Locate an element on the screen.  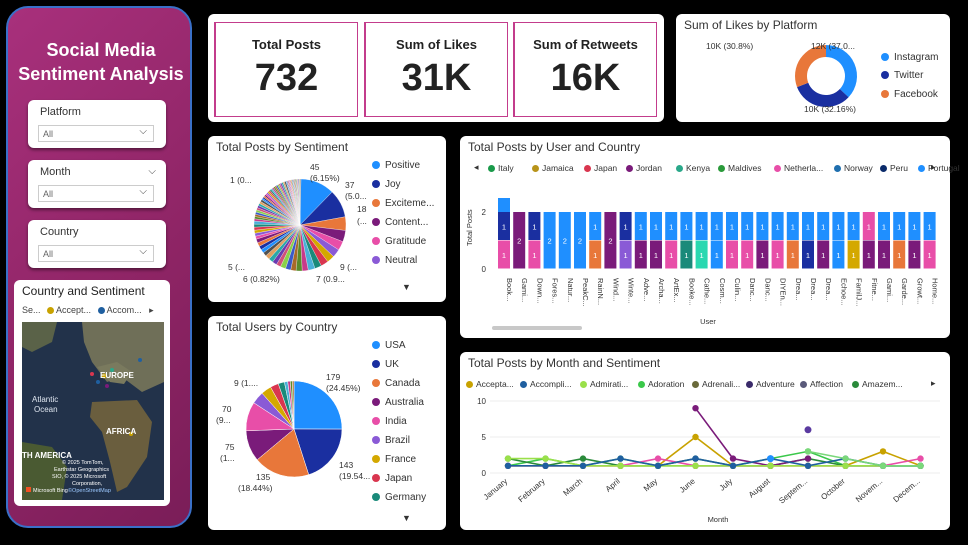
legend-twitter: Twitter is located at coordinates (902, 75).